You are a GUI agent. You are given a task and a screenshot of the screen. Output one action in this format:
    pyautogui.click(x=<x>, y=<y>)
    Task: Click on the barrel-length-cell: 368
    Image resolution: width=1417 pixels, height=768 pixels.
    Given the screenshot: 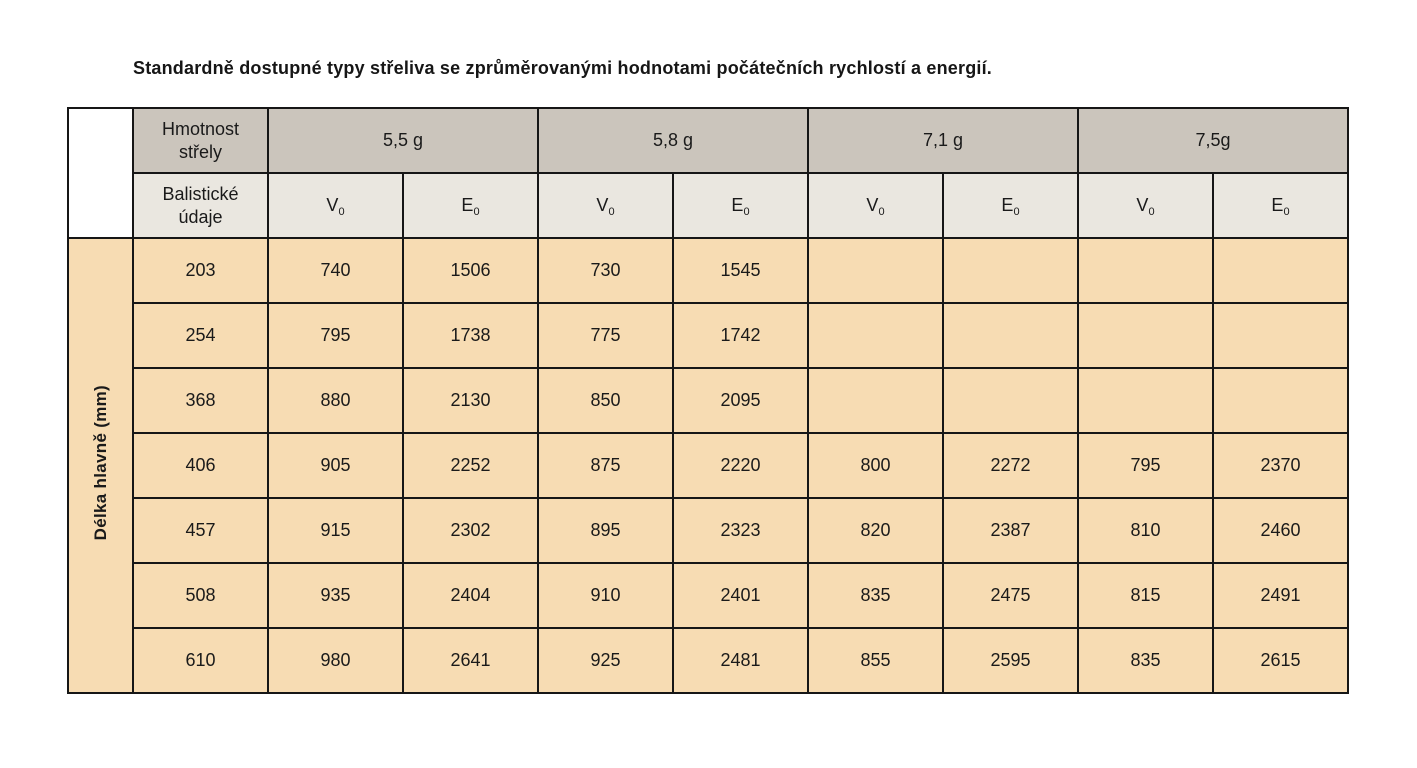 What is the action you would take?
    pyautogui.click(x=200, y=400)
    